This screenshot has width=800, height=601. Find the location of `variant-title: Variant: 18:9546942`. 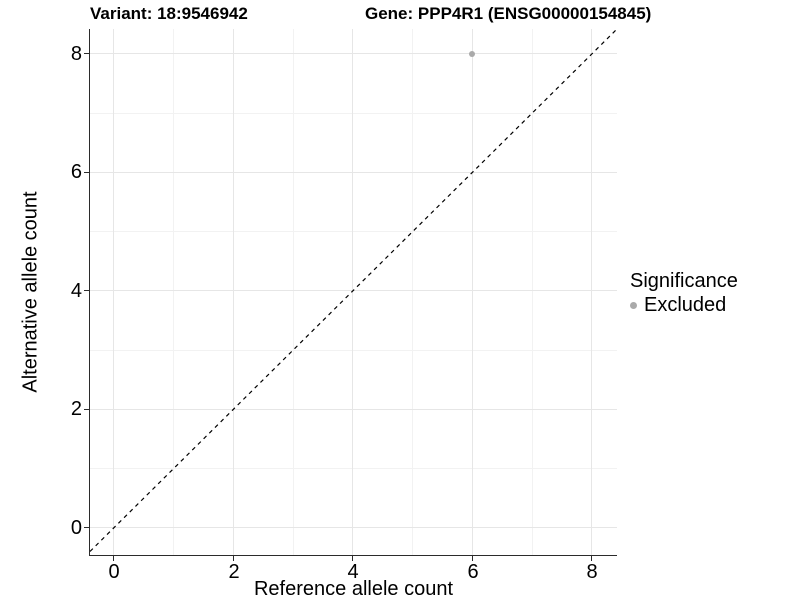

variant-title: Variant: 18:9546942 is located at coordinates (169, 13).